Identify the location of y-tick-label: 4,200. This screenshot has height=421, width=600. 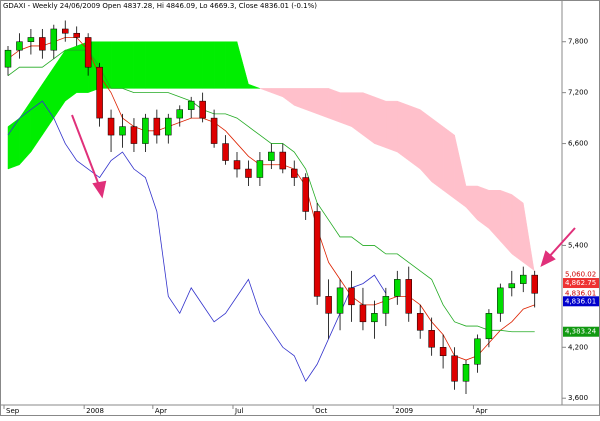
(578, 347).